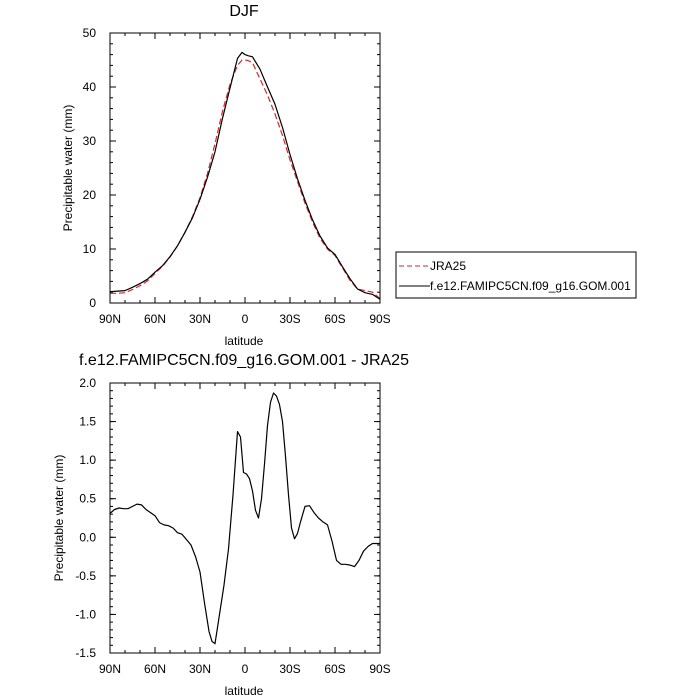 Image resolution: width=700 pixels, height=700 pixels. Describe the element at coordinates (87, 499) in the screenshot. I see `y-tick-label: 0.5` at that location.